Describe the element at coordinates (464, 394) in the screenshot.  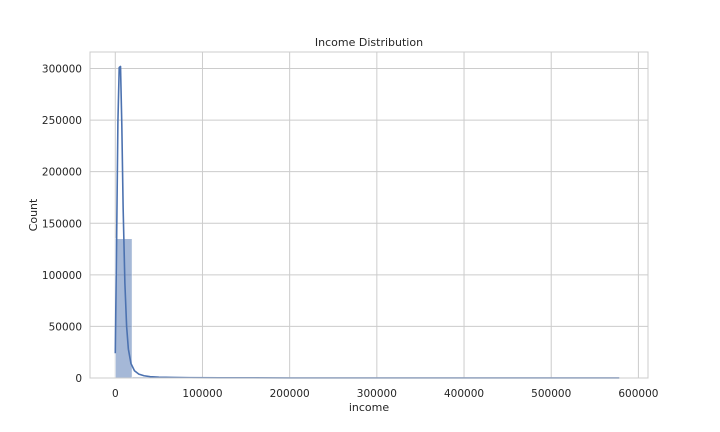
I see `x-tick-label: 400000` at that location.